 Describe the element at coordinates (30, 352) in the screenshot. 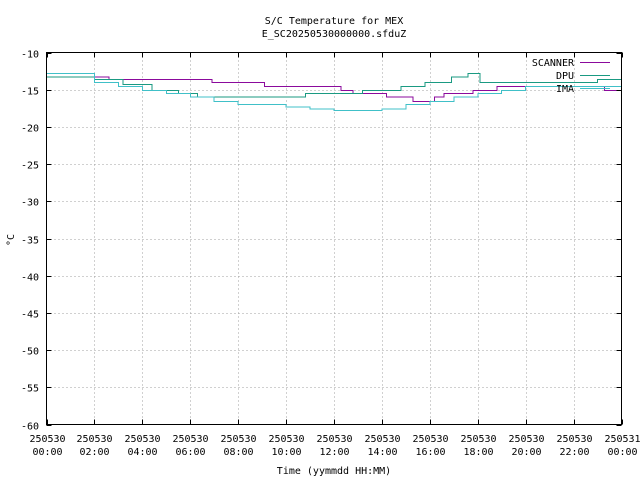

I see `y-tick-label: -50` at that location.